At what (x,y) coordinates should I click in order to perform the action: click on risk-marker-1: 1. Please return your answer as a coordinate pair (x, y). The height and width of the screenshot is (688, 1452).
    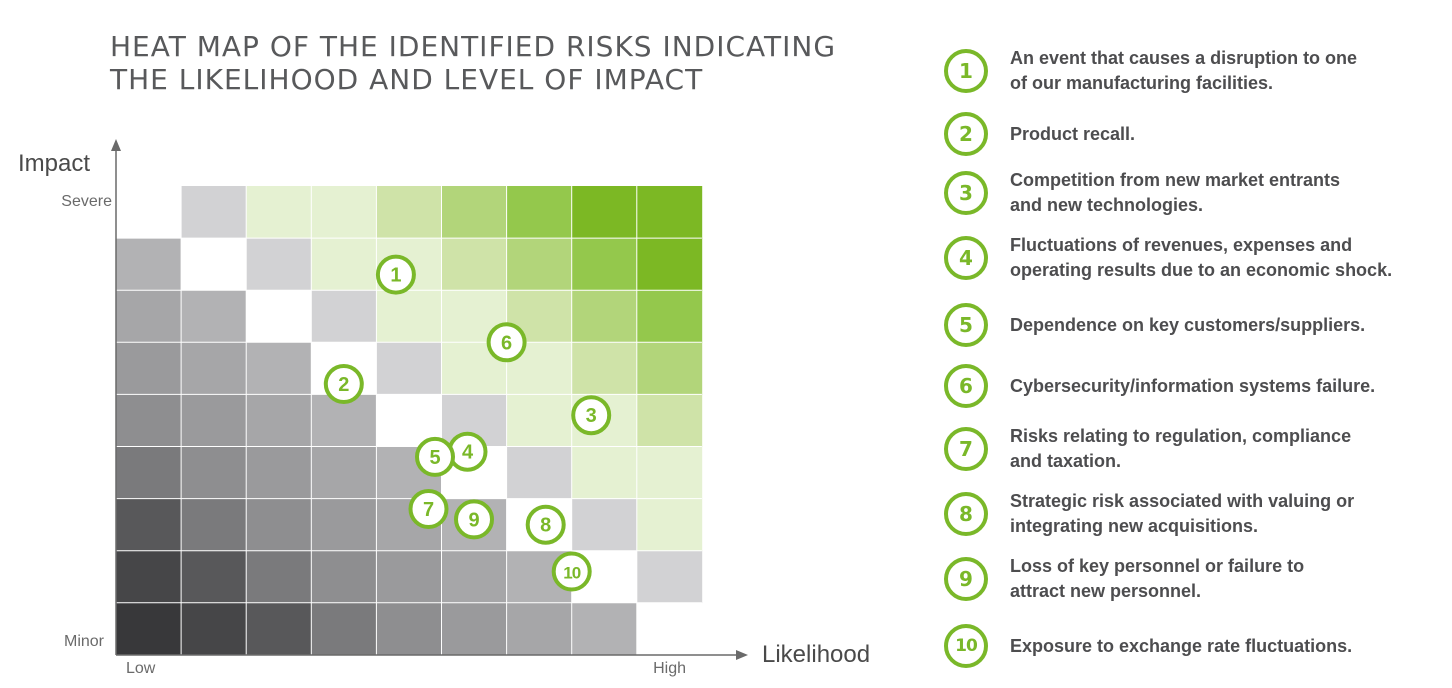
    Looking at the image, I should click on (395, 274).